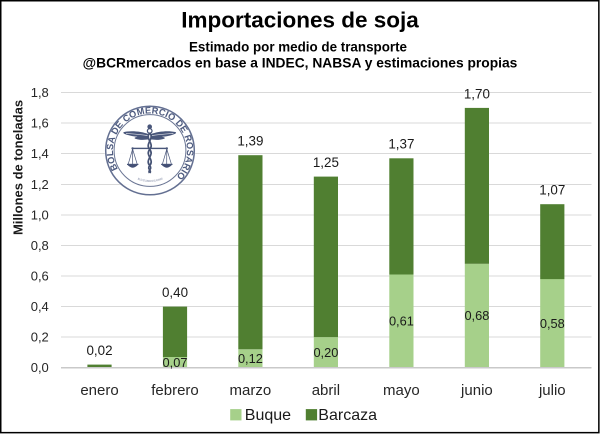 The width and height of the screenshot is (600, 435). What do you see at coordinates (325, 352) in the screenshot?
I see `svg-text: 0,20` at bounding box center [325, 352].